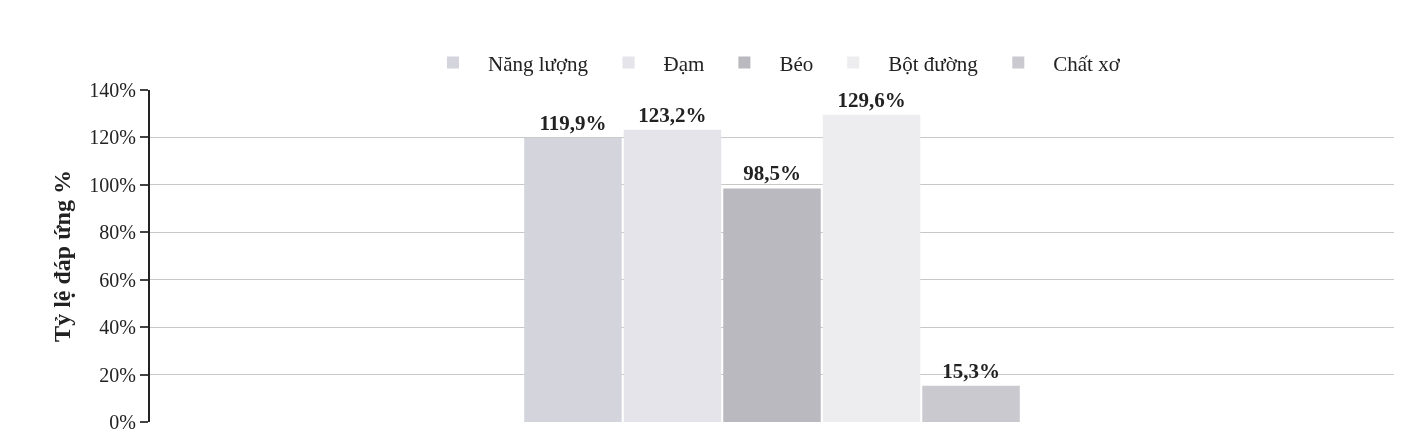  Describe the element at coordinates (112, 90) in the screenshot. I see `y-tick-label: 140%` at that location.